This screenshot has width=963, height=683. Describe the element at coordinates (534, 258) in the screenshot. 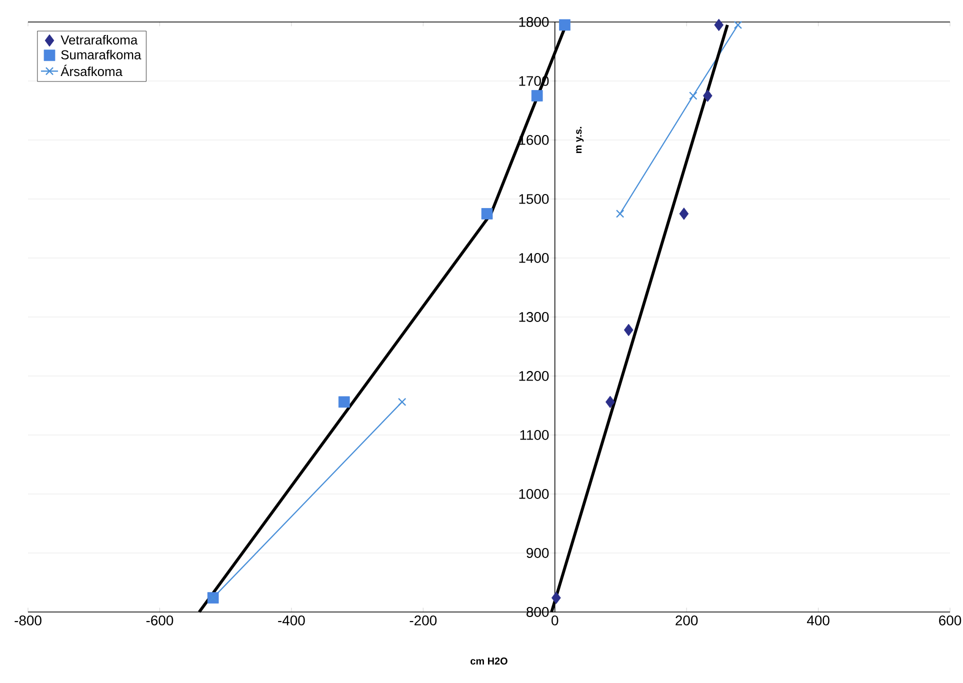

I see `y-tick-label: 1400` at that location.